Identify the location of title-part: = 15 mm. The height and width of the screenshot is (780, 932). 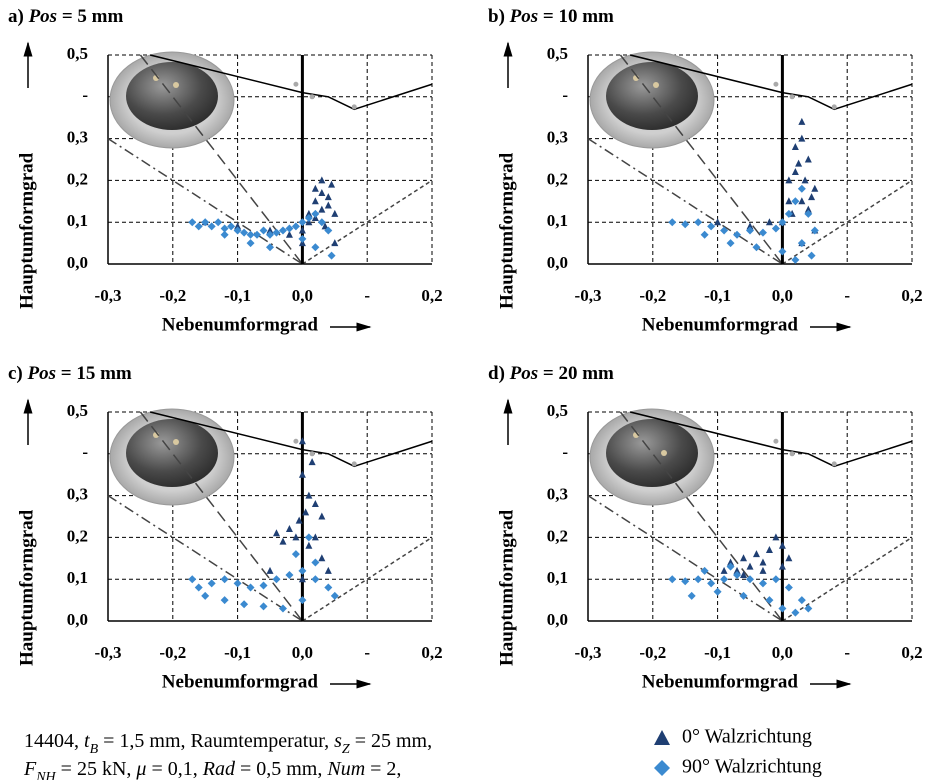
(94, 373).